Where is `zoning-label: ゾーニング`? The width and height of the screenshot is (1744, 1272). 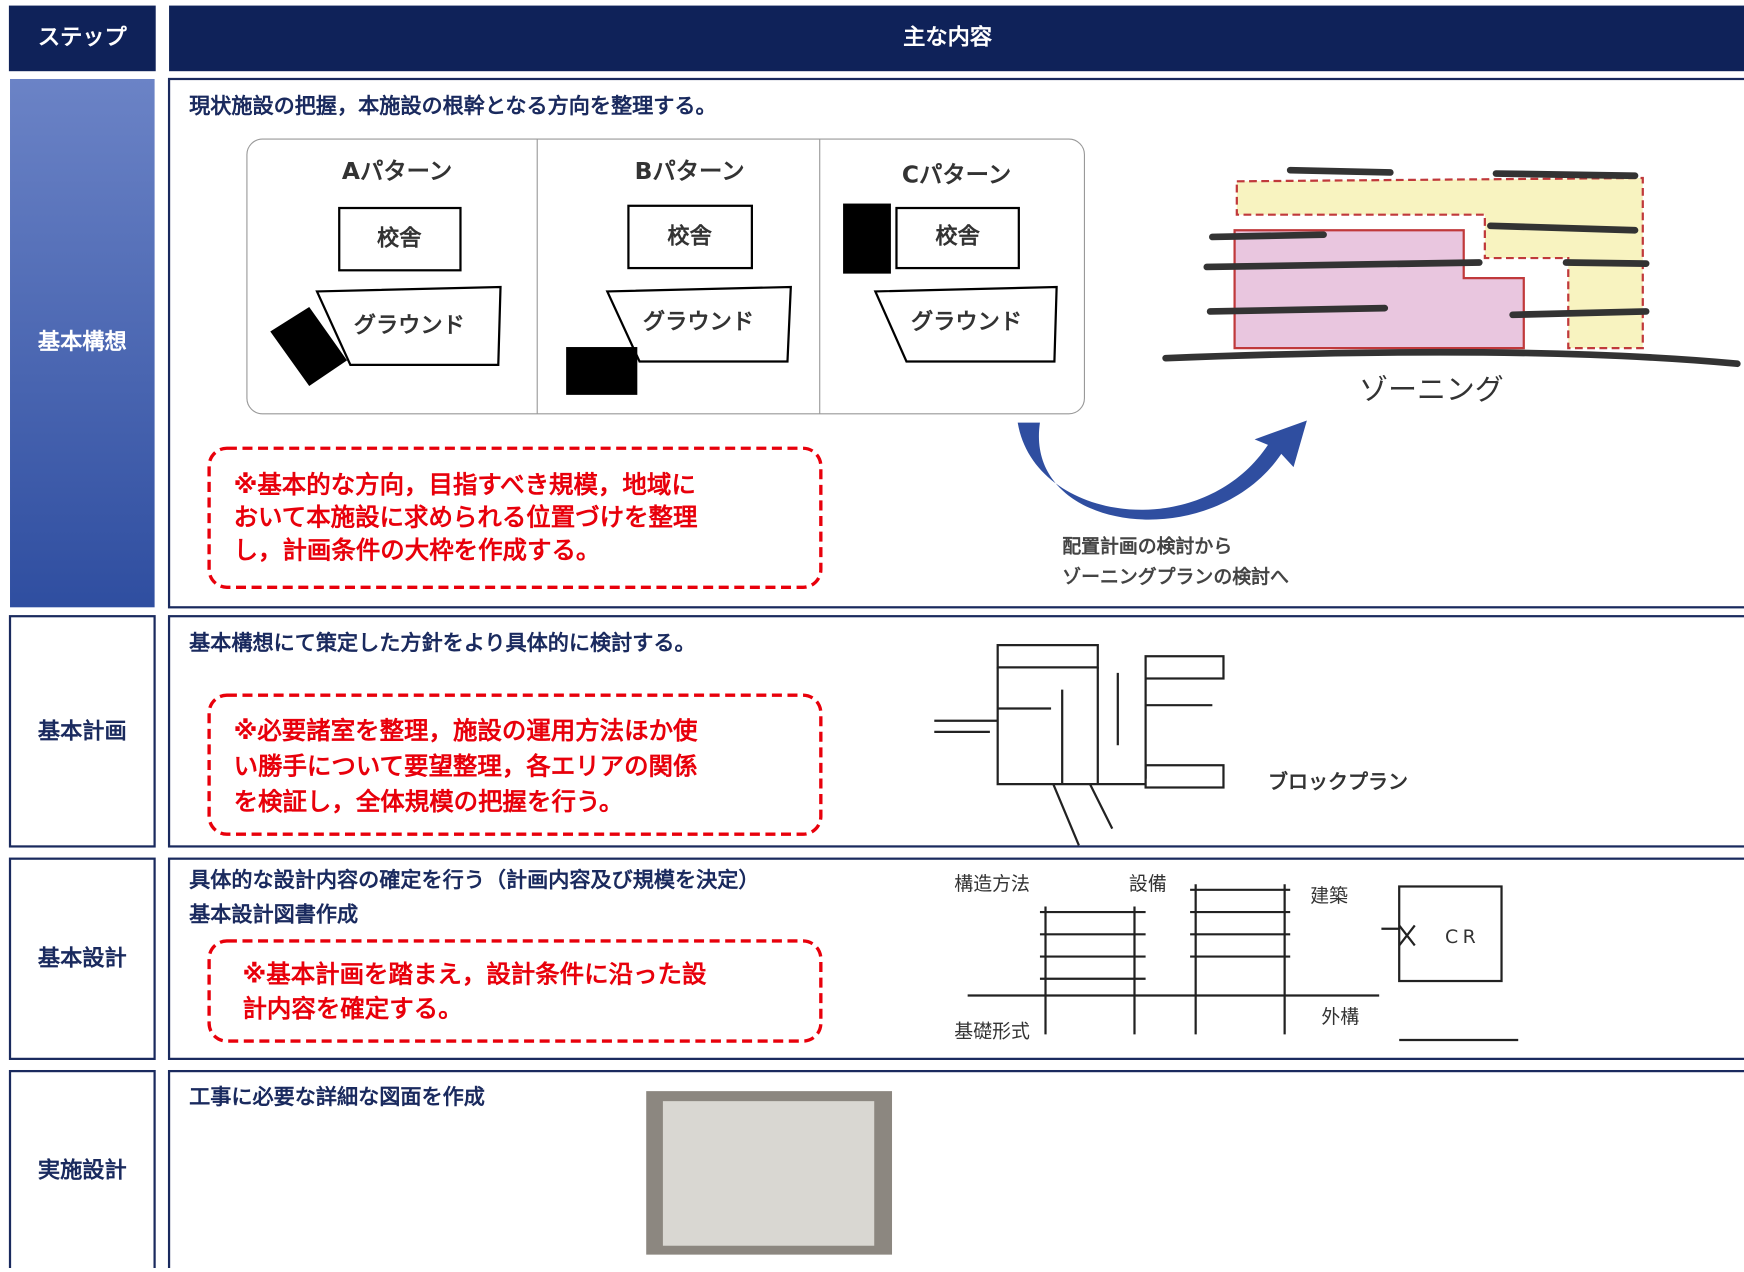
zoning-label: ゾーニング is located at coordinates (1431, 390).